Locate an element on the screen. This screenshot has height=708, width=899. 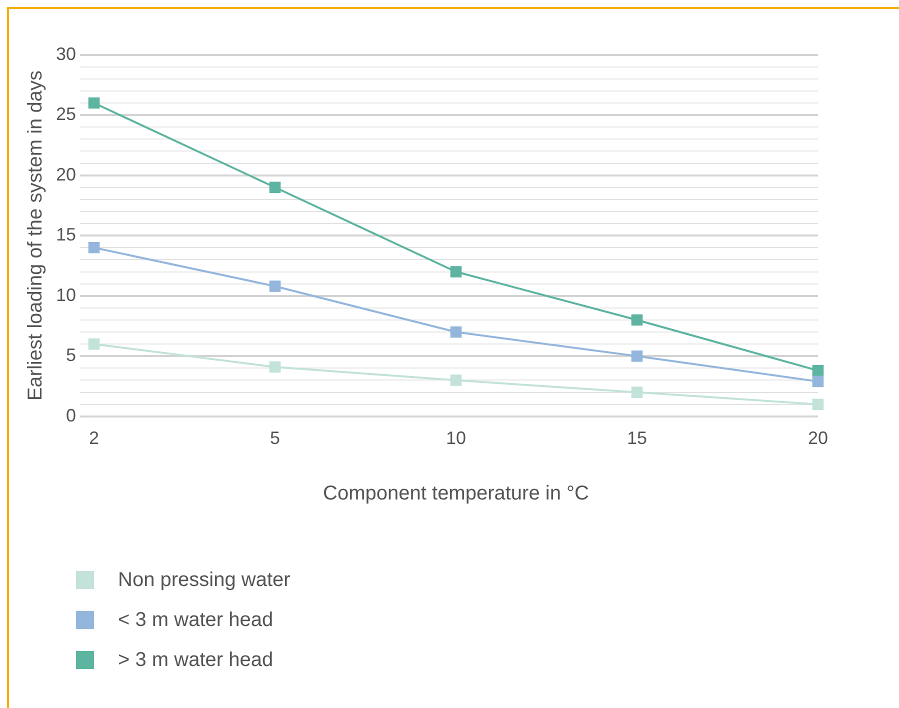
y-axis-title: Earliest loading of the system in days is located at coordinates (35, 235).